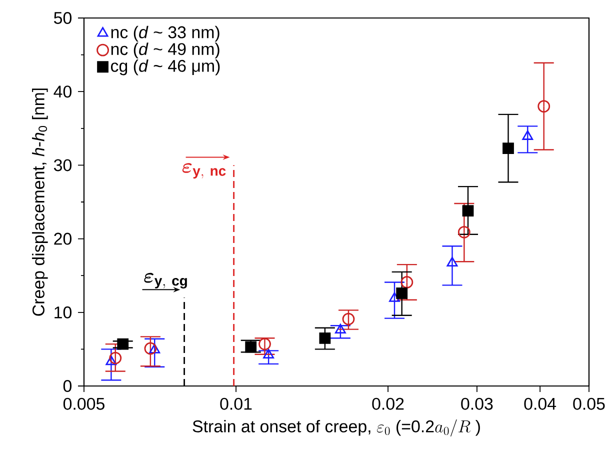 The height and width of the screenshot is (459, 609). I want to click on y-tick-label: 40, so click(63, 92).